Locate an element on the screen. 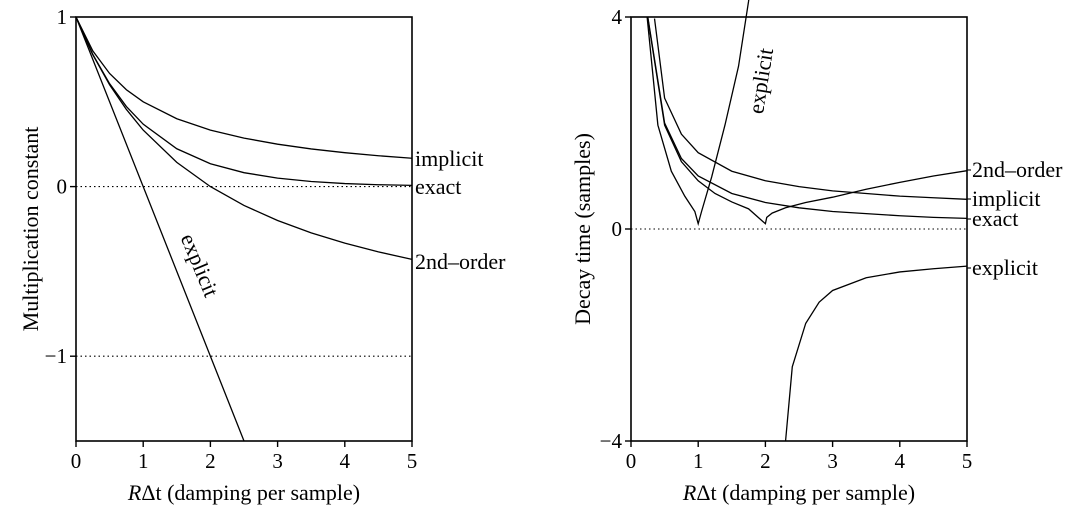  label-explicit-left: explicit is located at coordinates (200, 265).